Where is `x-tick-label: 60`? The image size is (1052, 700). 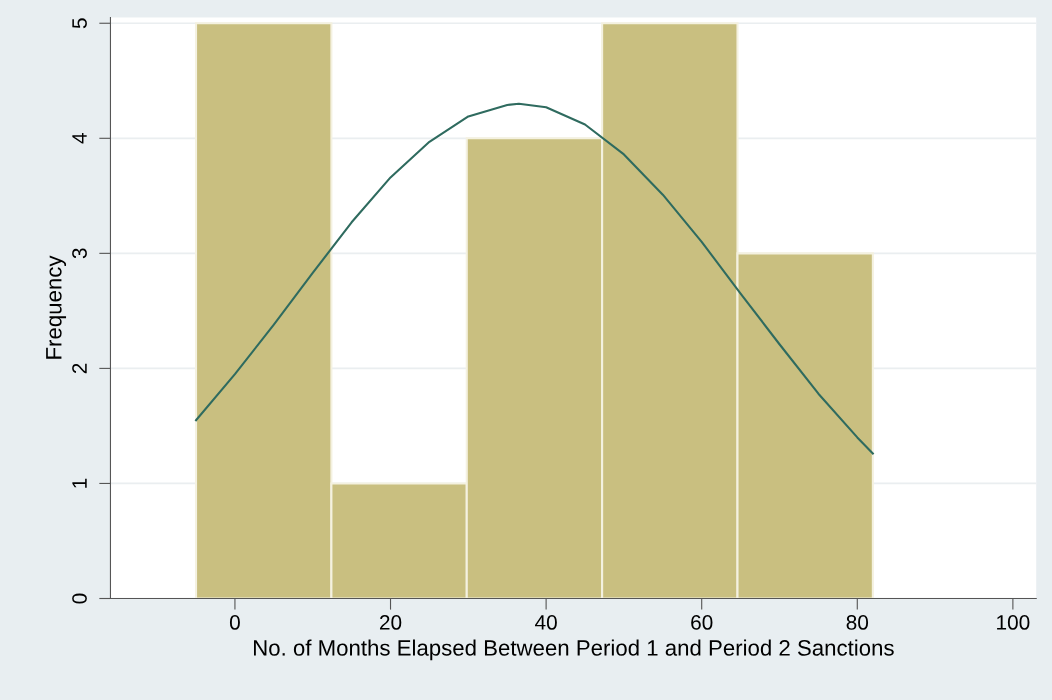 x-tick-label: 60 is located at coordinates (702, 622).